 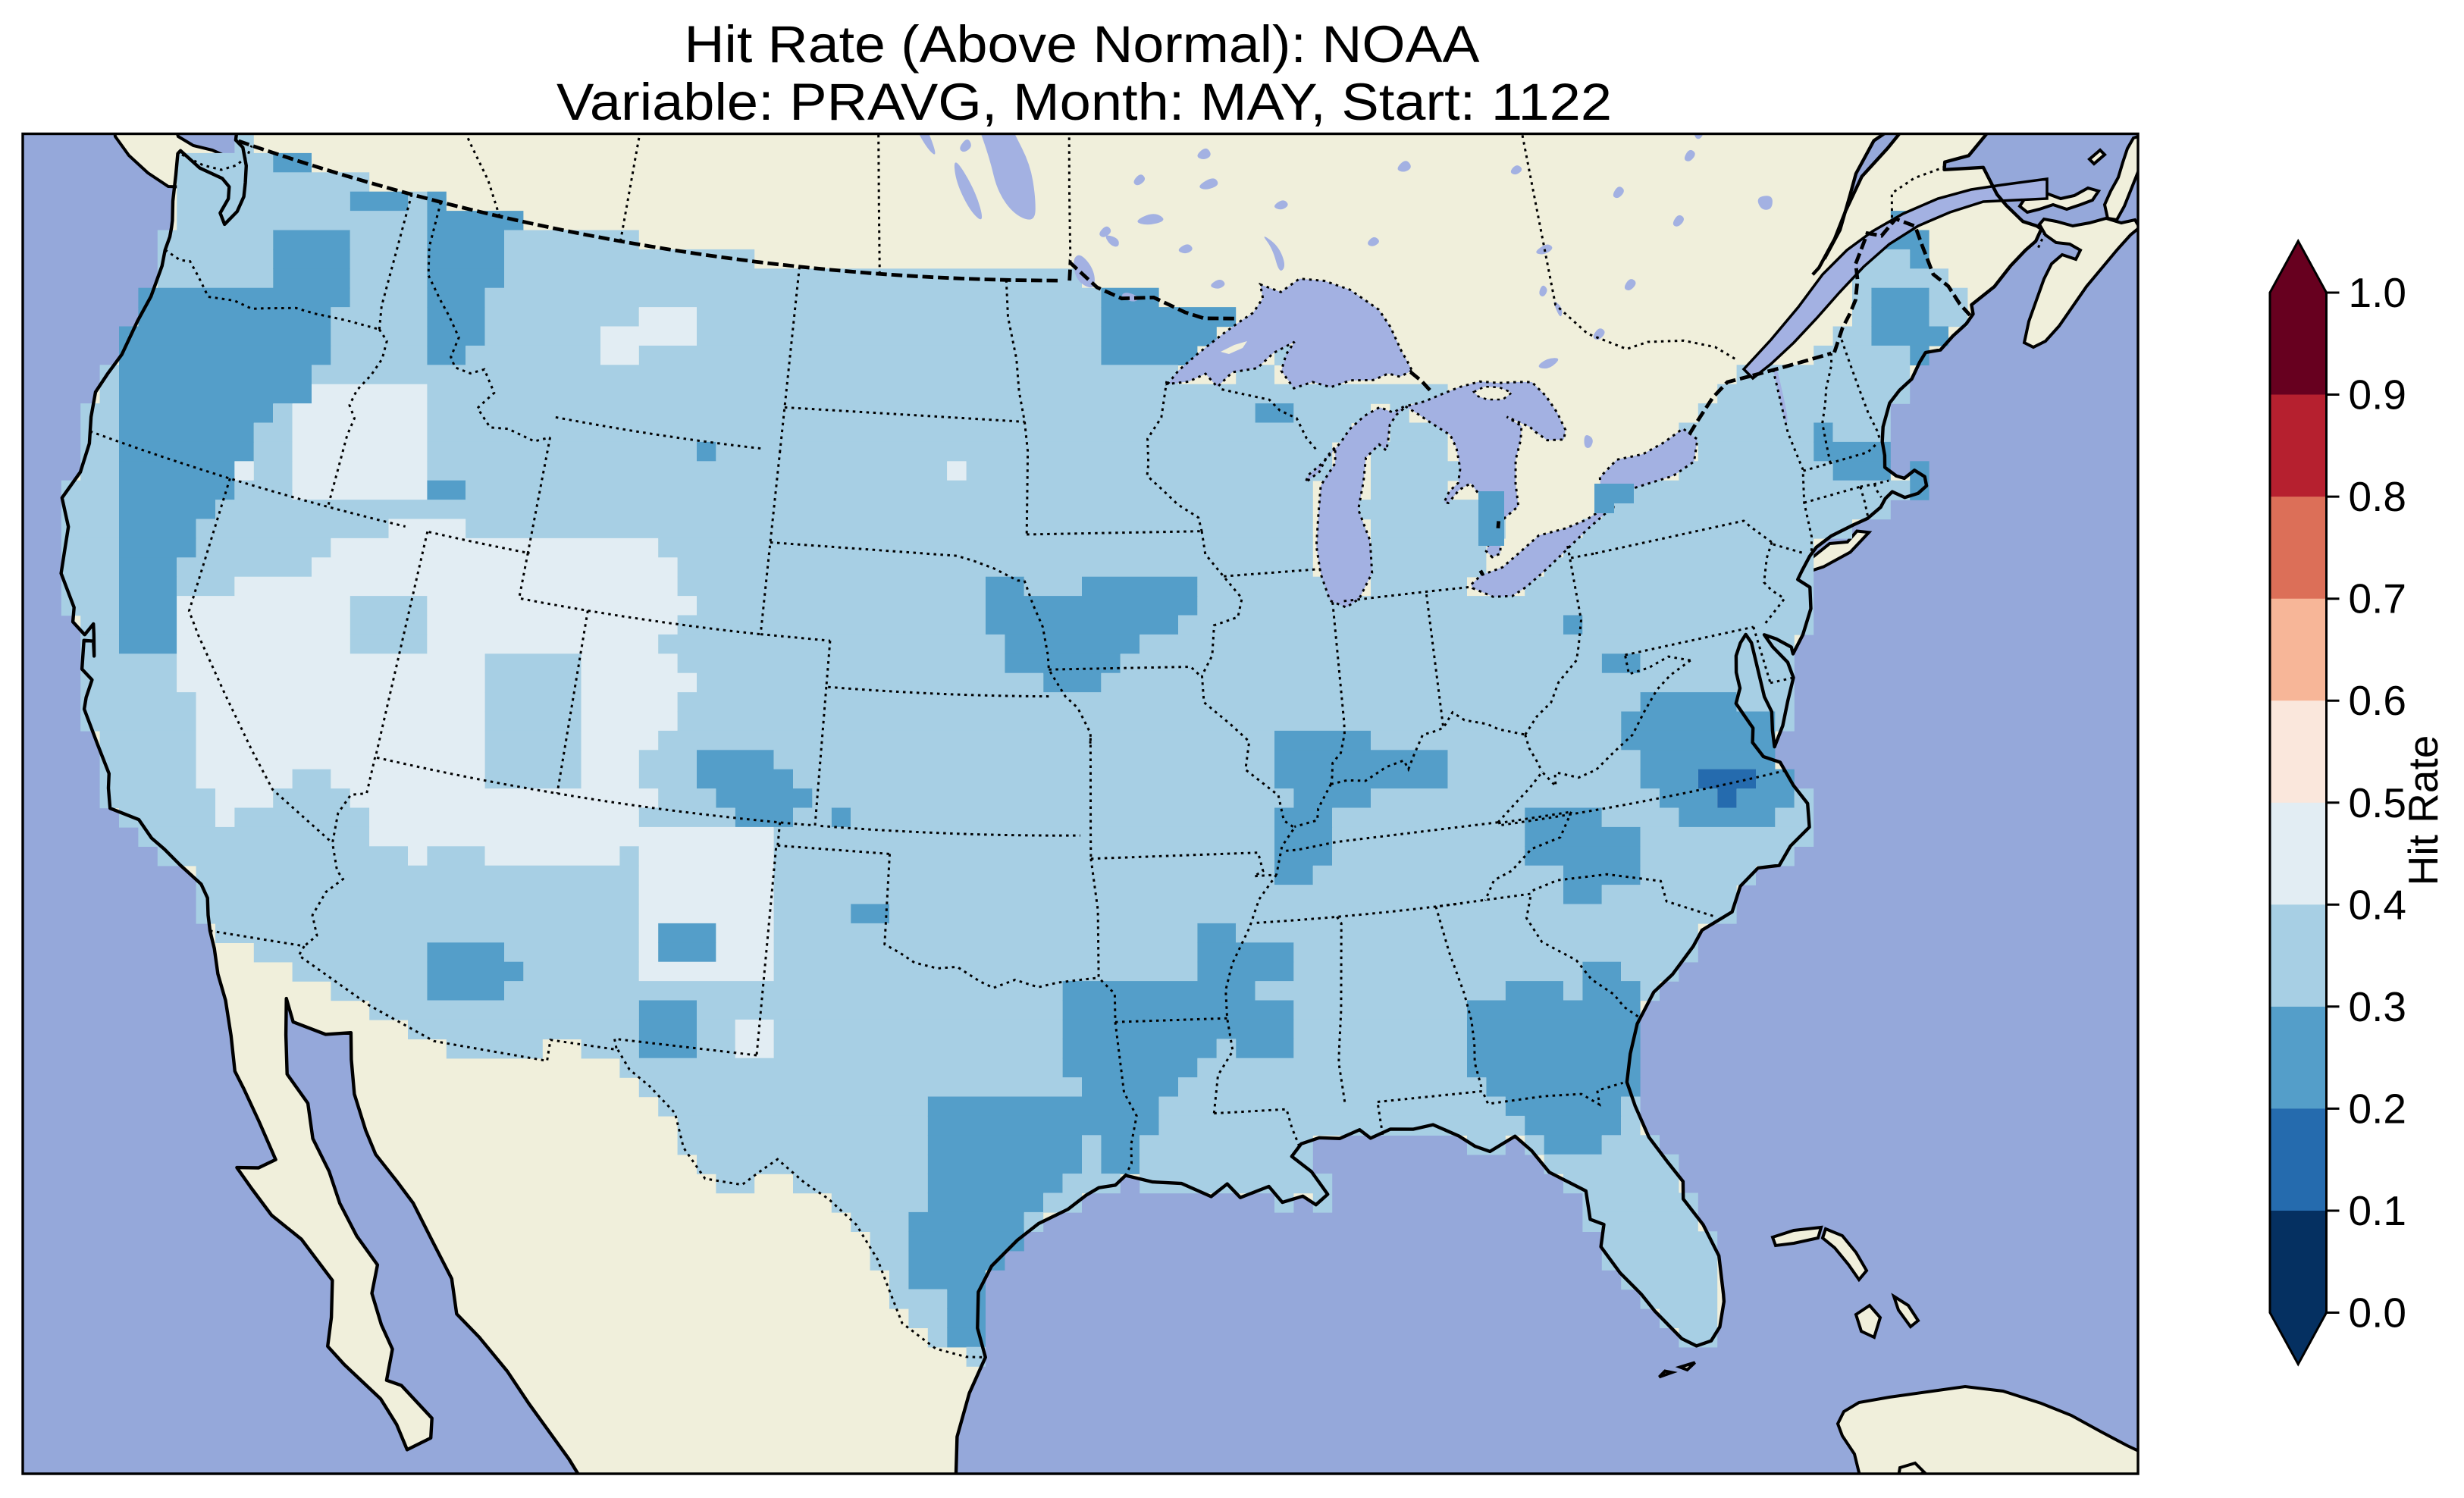 What do you see at coordinates (2377, 700) in the screenshot?
I see `svg-text: 0.6` at bounding box center [2377, 700].